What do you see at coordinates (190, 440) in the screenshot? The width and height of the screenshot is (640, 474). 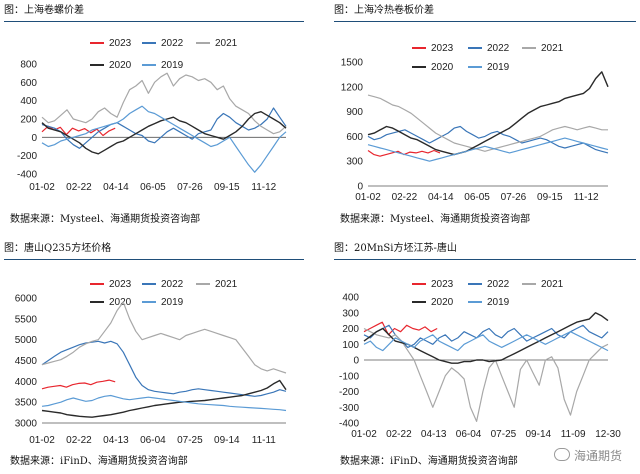 I see `x-tick-label: 07-25` at bounding box center [190, 440].